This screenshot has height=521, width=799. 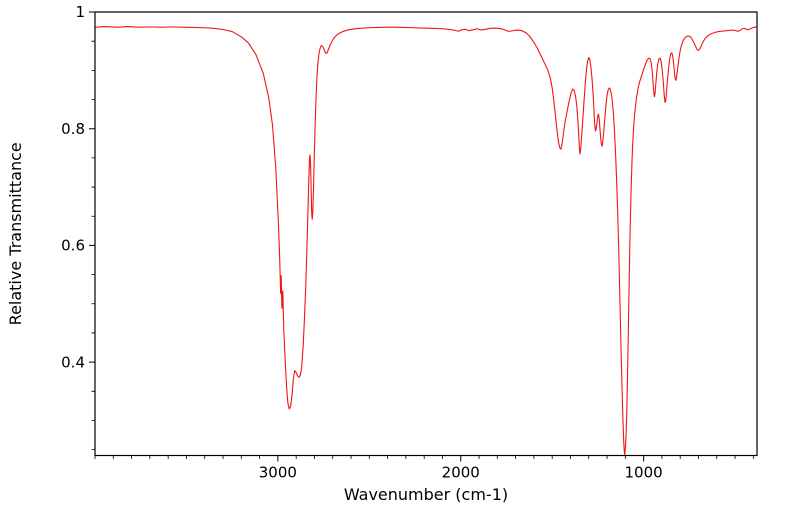 What do you see at coordinates (15, 233) in the screenshot?
I see `y-axis-label: Relative Transmittance` at bounding box center [15, 233].